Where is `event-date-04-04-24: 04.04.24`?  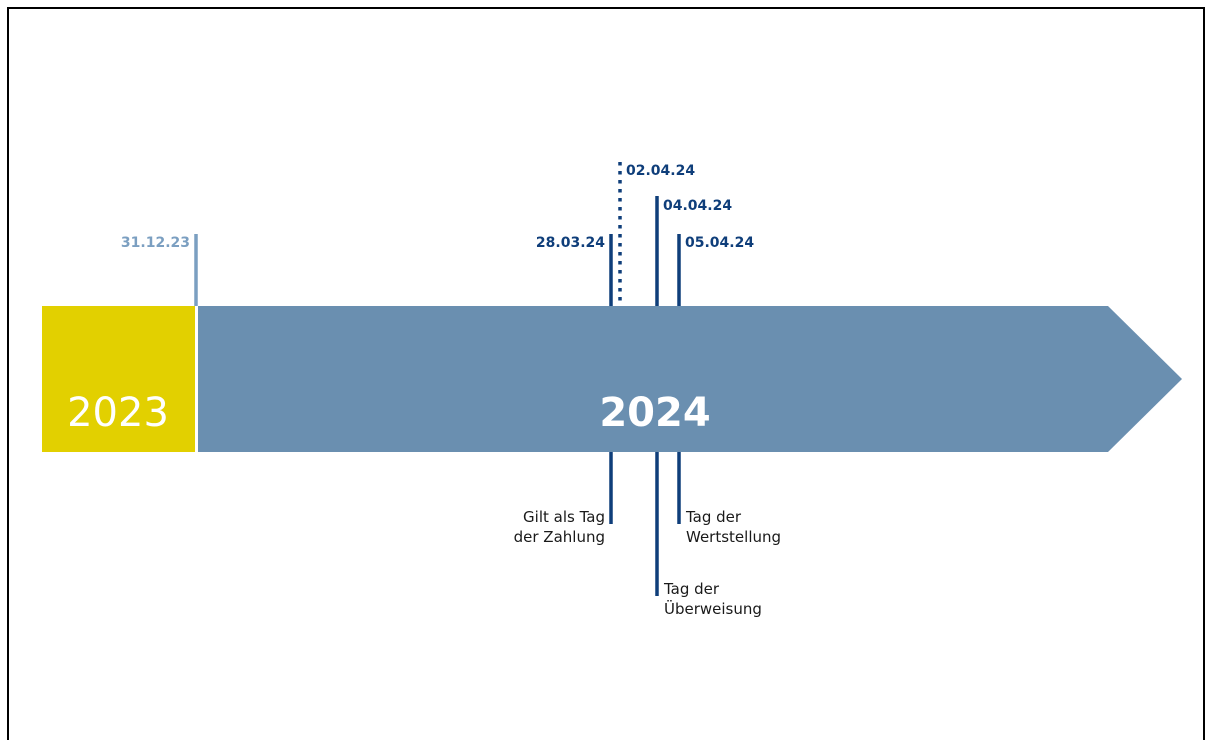
event-date-04-04-24: 04.04.24 is located at coordinates (697, 206).